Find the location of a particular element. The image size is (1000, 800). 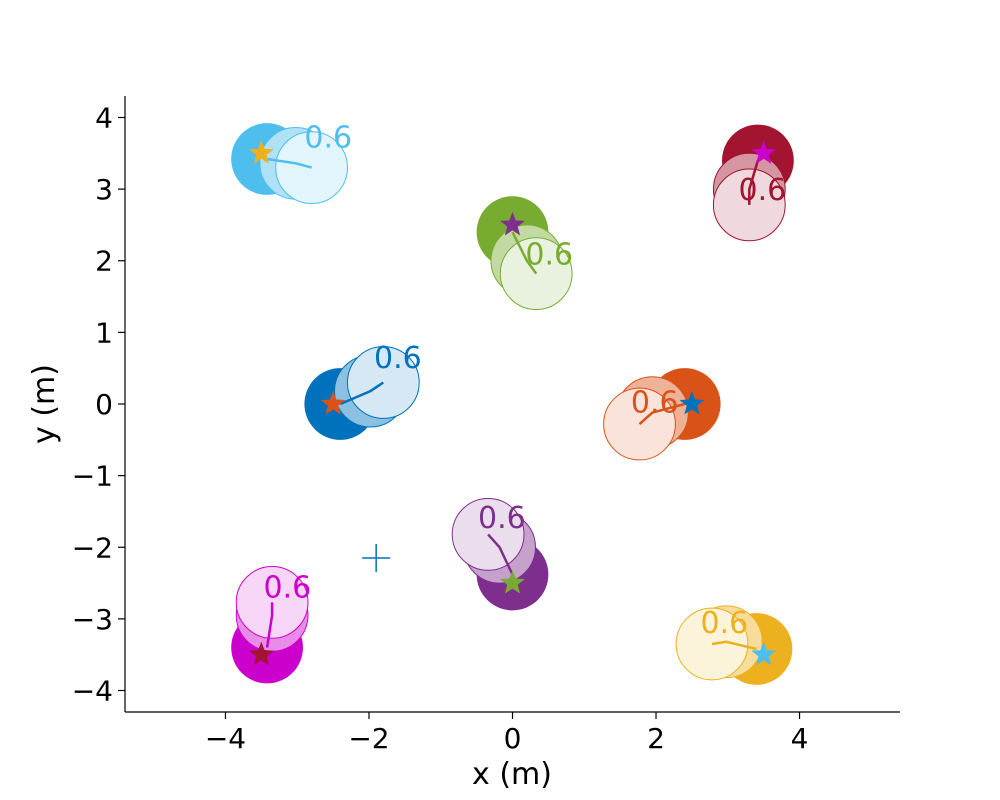

y-tick-label: 1 is located at coordinates (104, 332).